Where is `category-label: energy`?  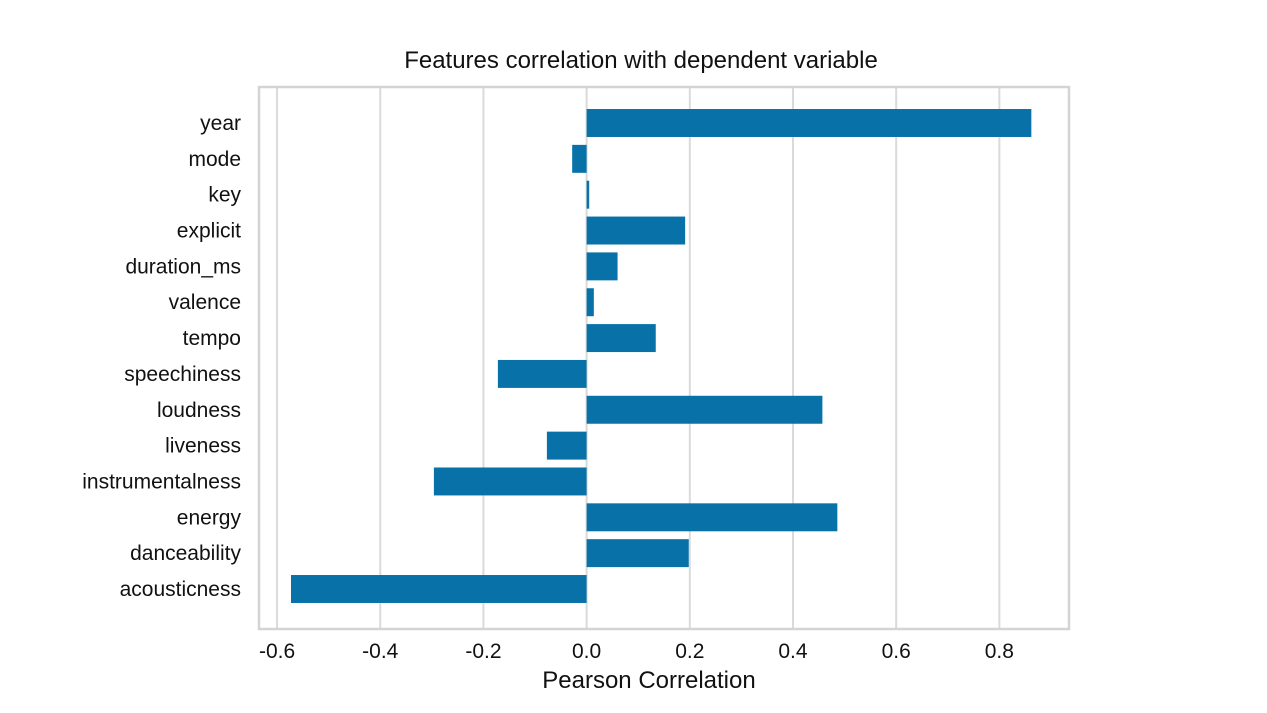
category-label: energy is located at coordinates (209, 517).